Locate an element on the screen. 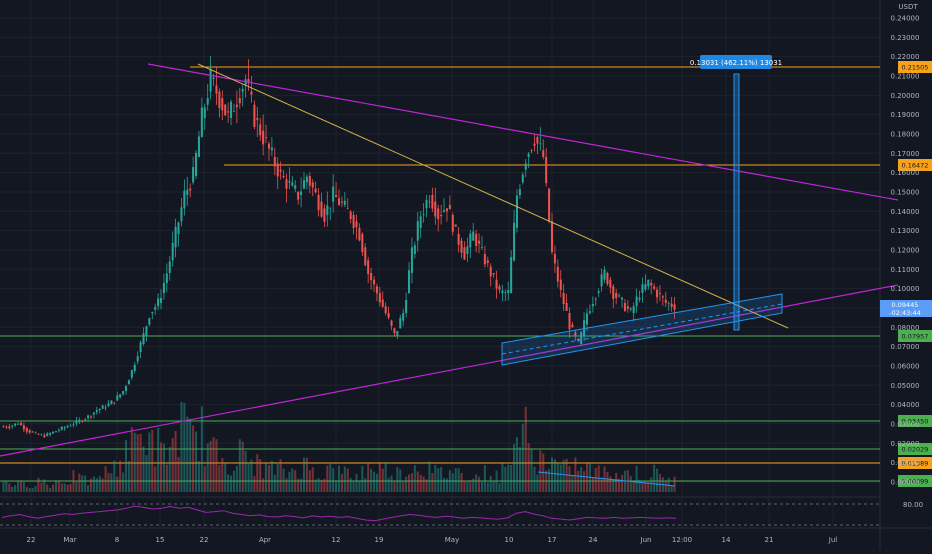 The width and height of the screenshot is (932, 554). time-tick-label: 19 is located at coordinates (379, 540).